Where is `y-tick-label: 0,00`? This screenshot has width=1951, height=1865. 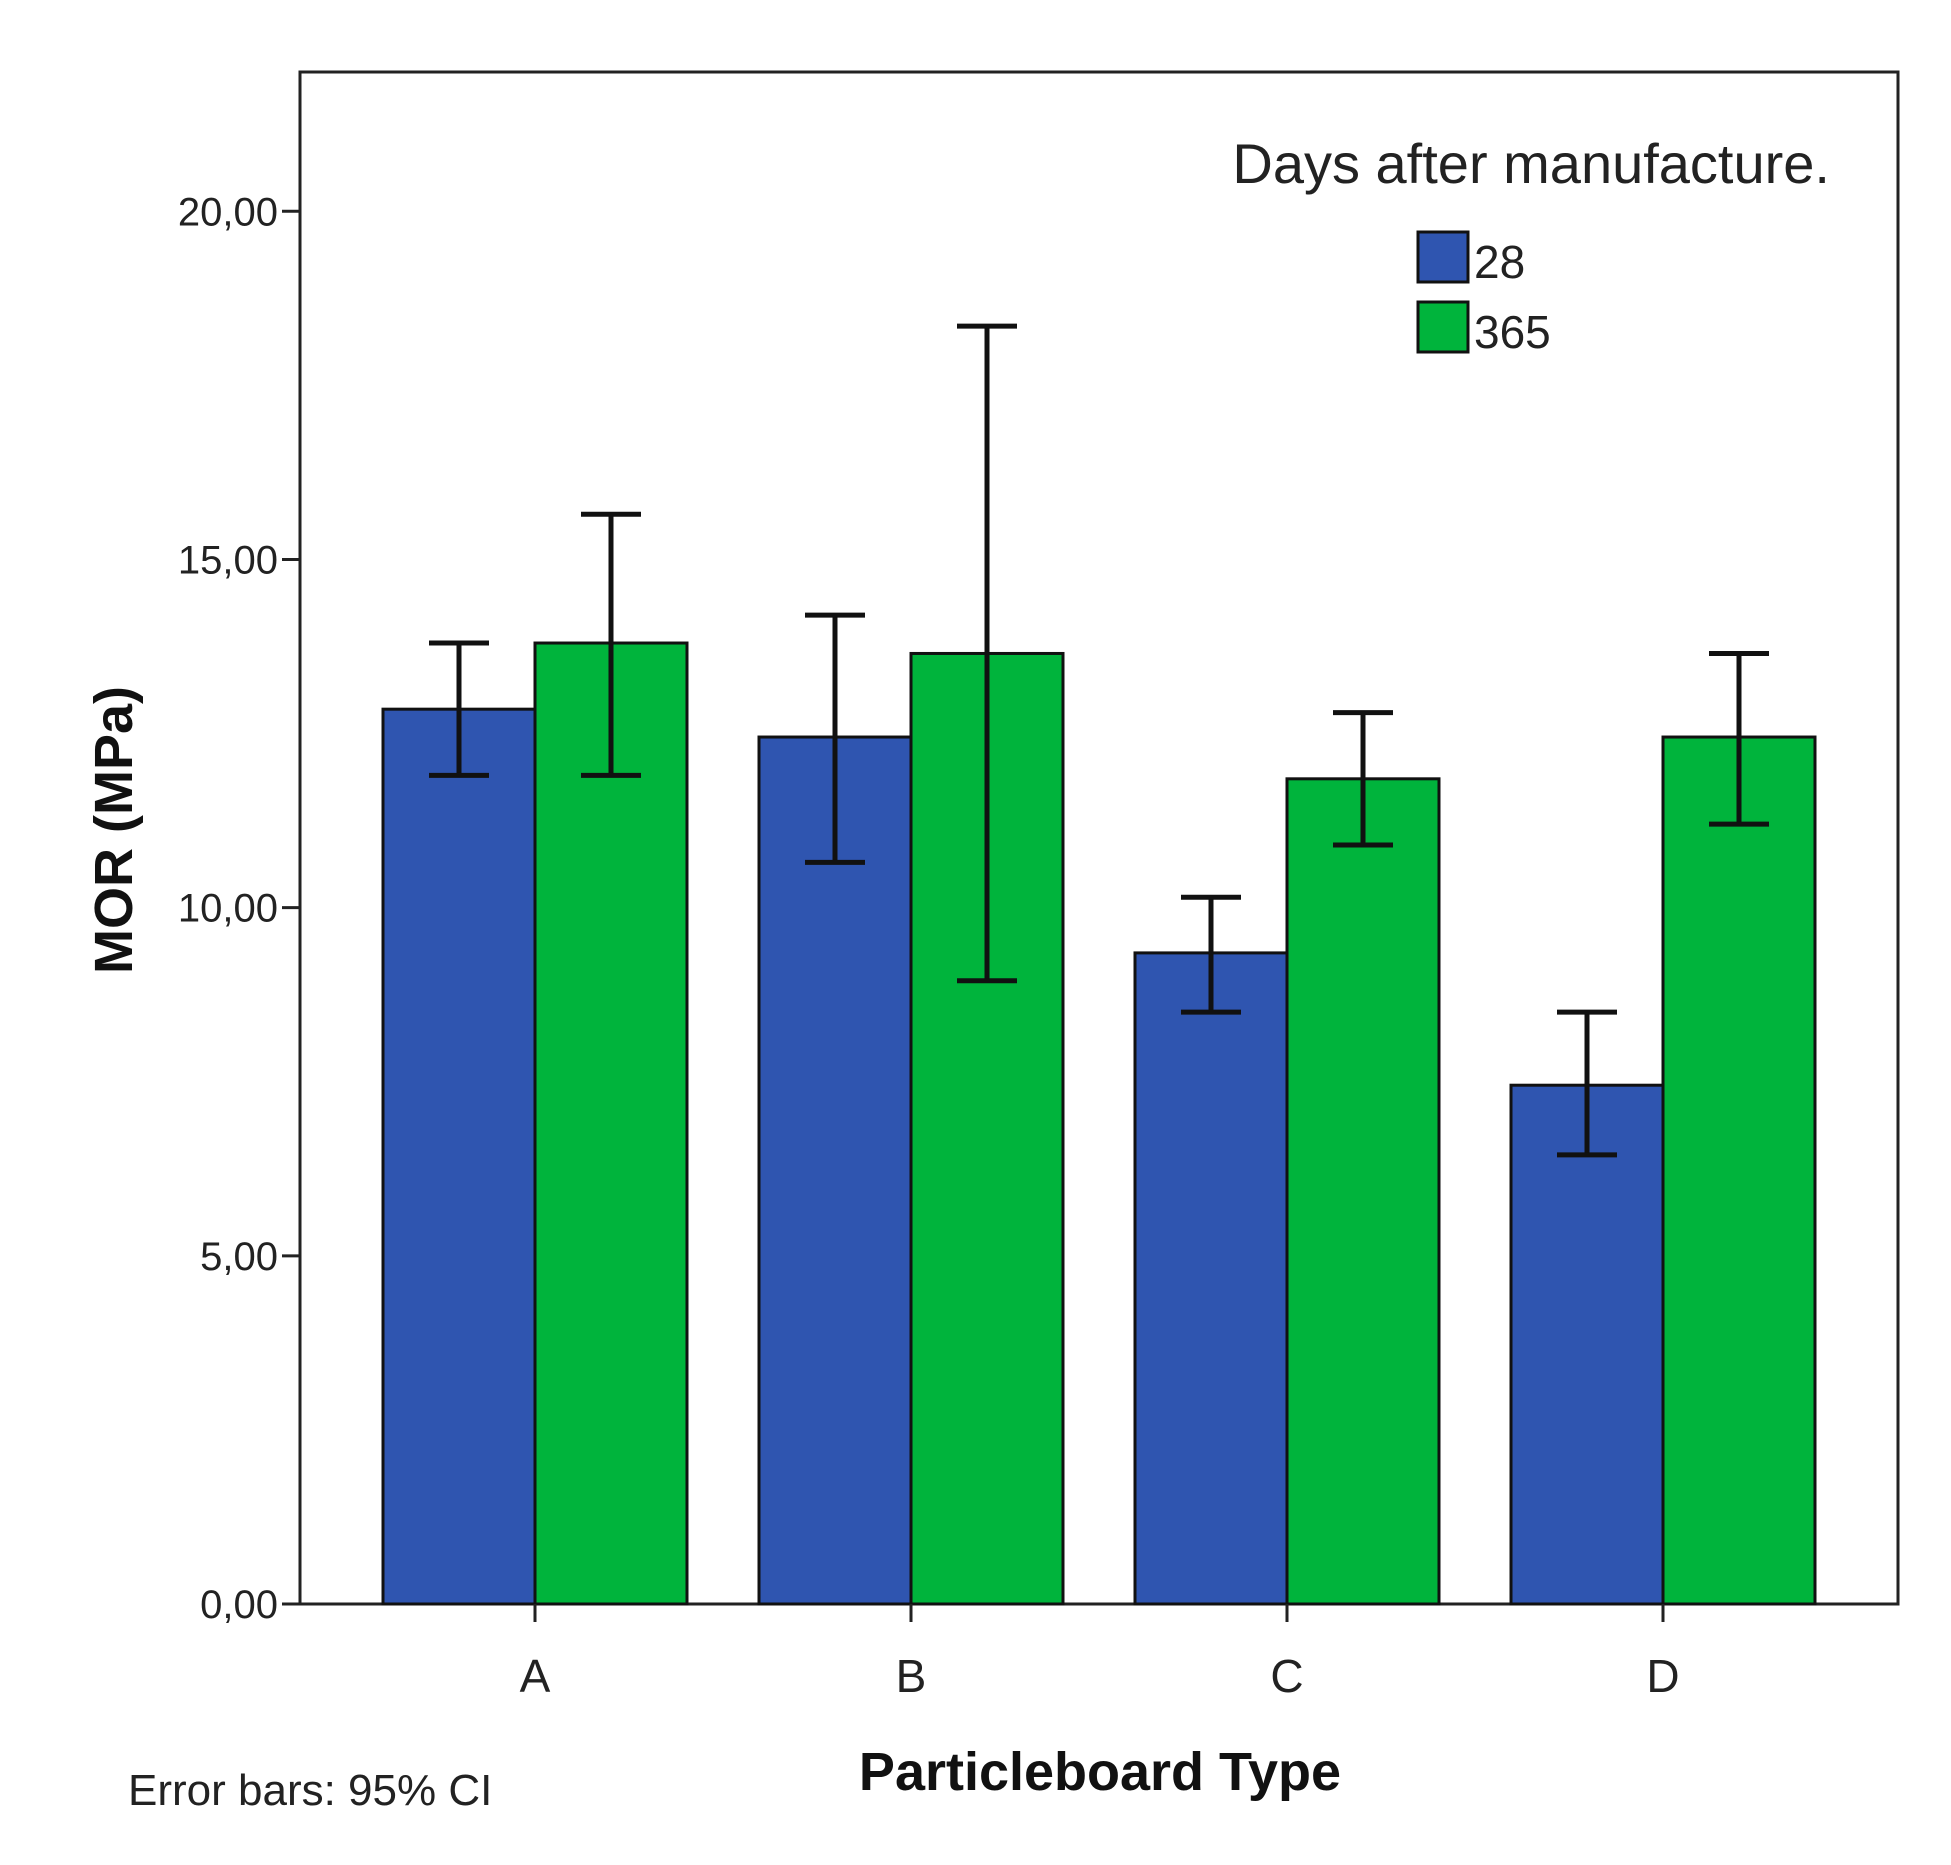 y-tick-label: 0,00 is located at coordinates (239, 1605).